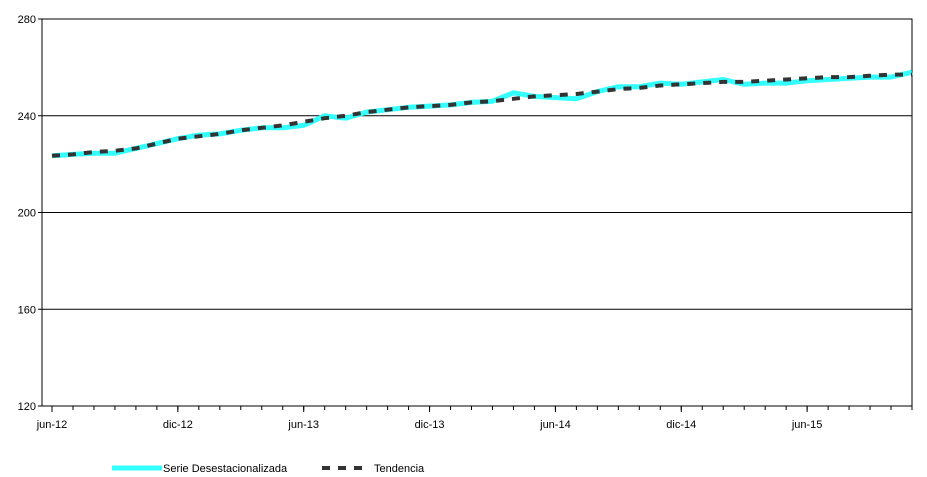 This screenshot has width=927, height=477. What do you see at coordinates (27, 214) in the screenshot?
I see `y-tick-label-200: 200` at bounding box center [27, 214].